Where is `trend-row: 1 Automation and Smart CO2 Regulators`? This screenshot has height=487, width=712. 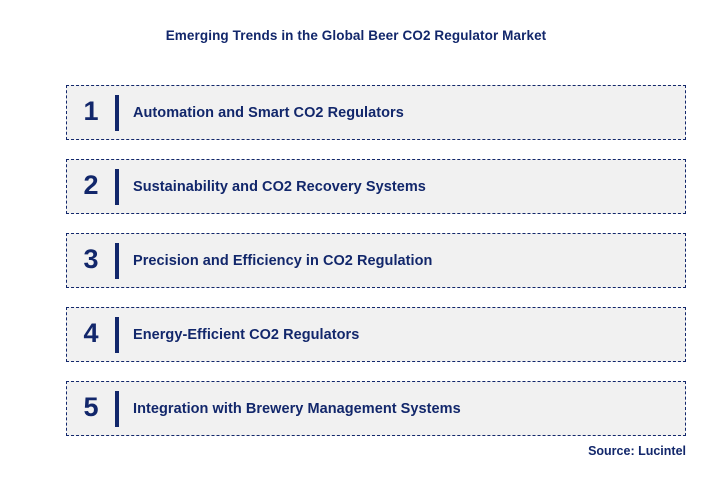
trend-row: 1 Automation and Smart CO2 Regulators is located at coordinates (376, 112).